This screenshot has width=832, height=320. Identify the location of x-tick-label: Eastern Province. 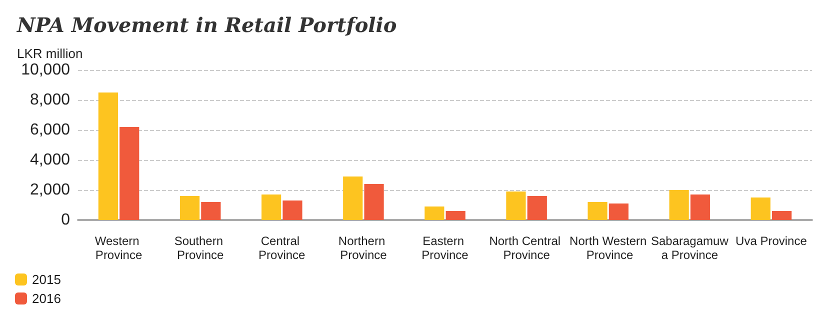
(445, 248).